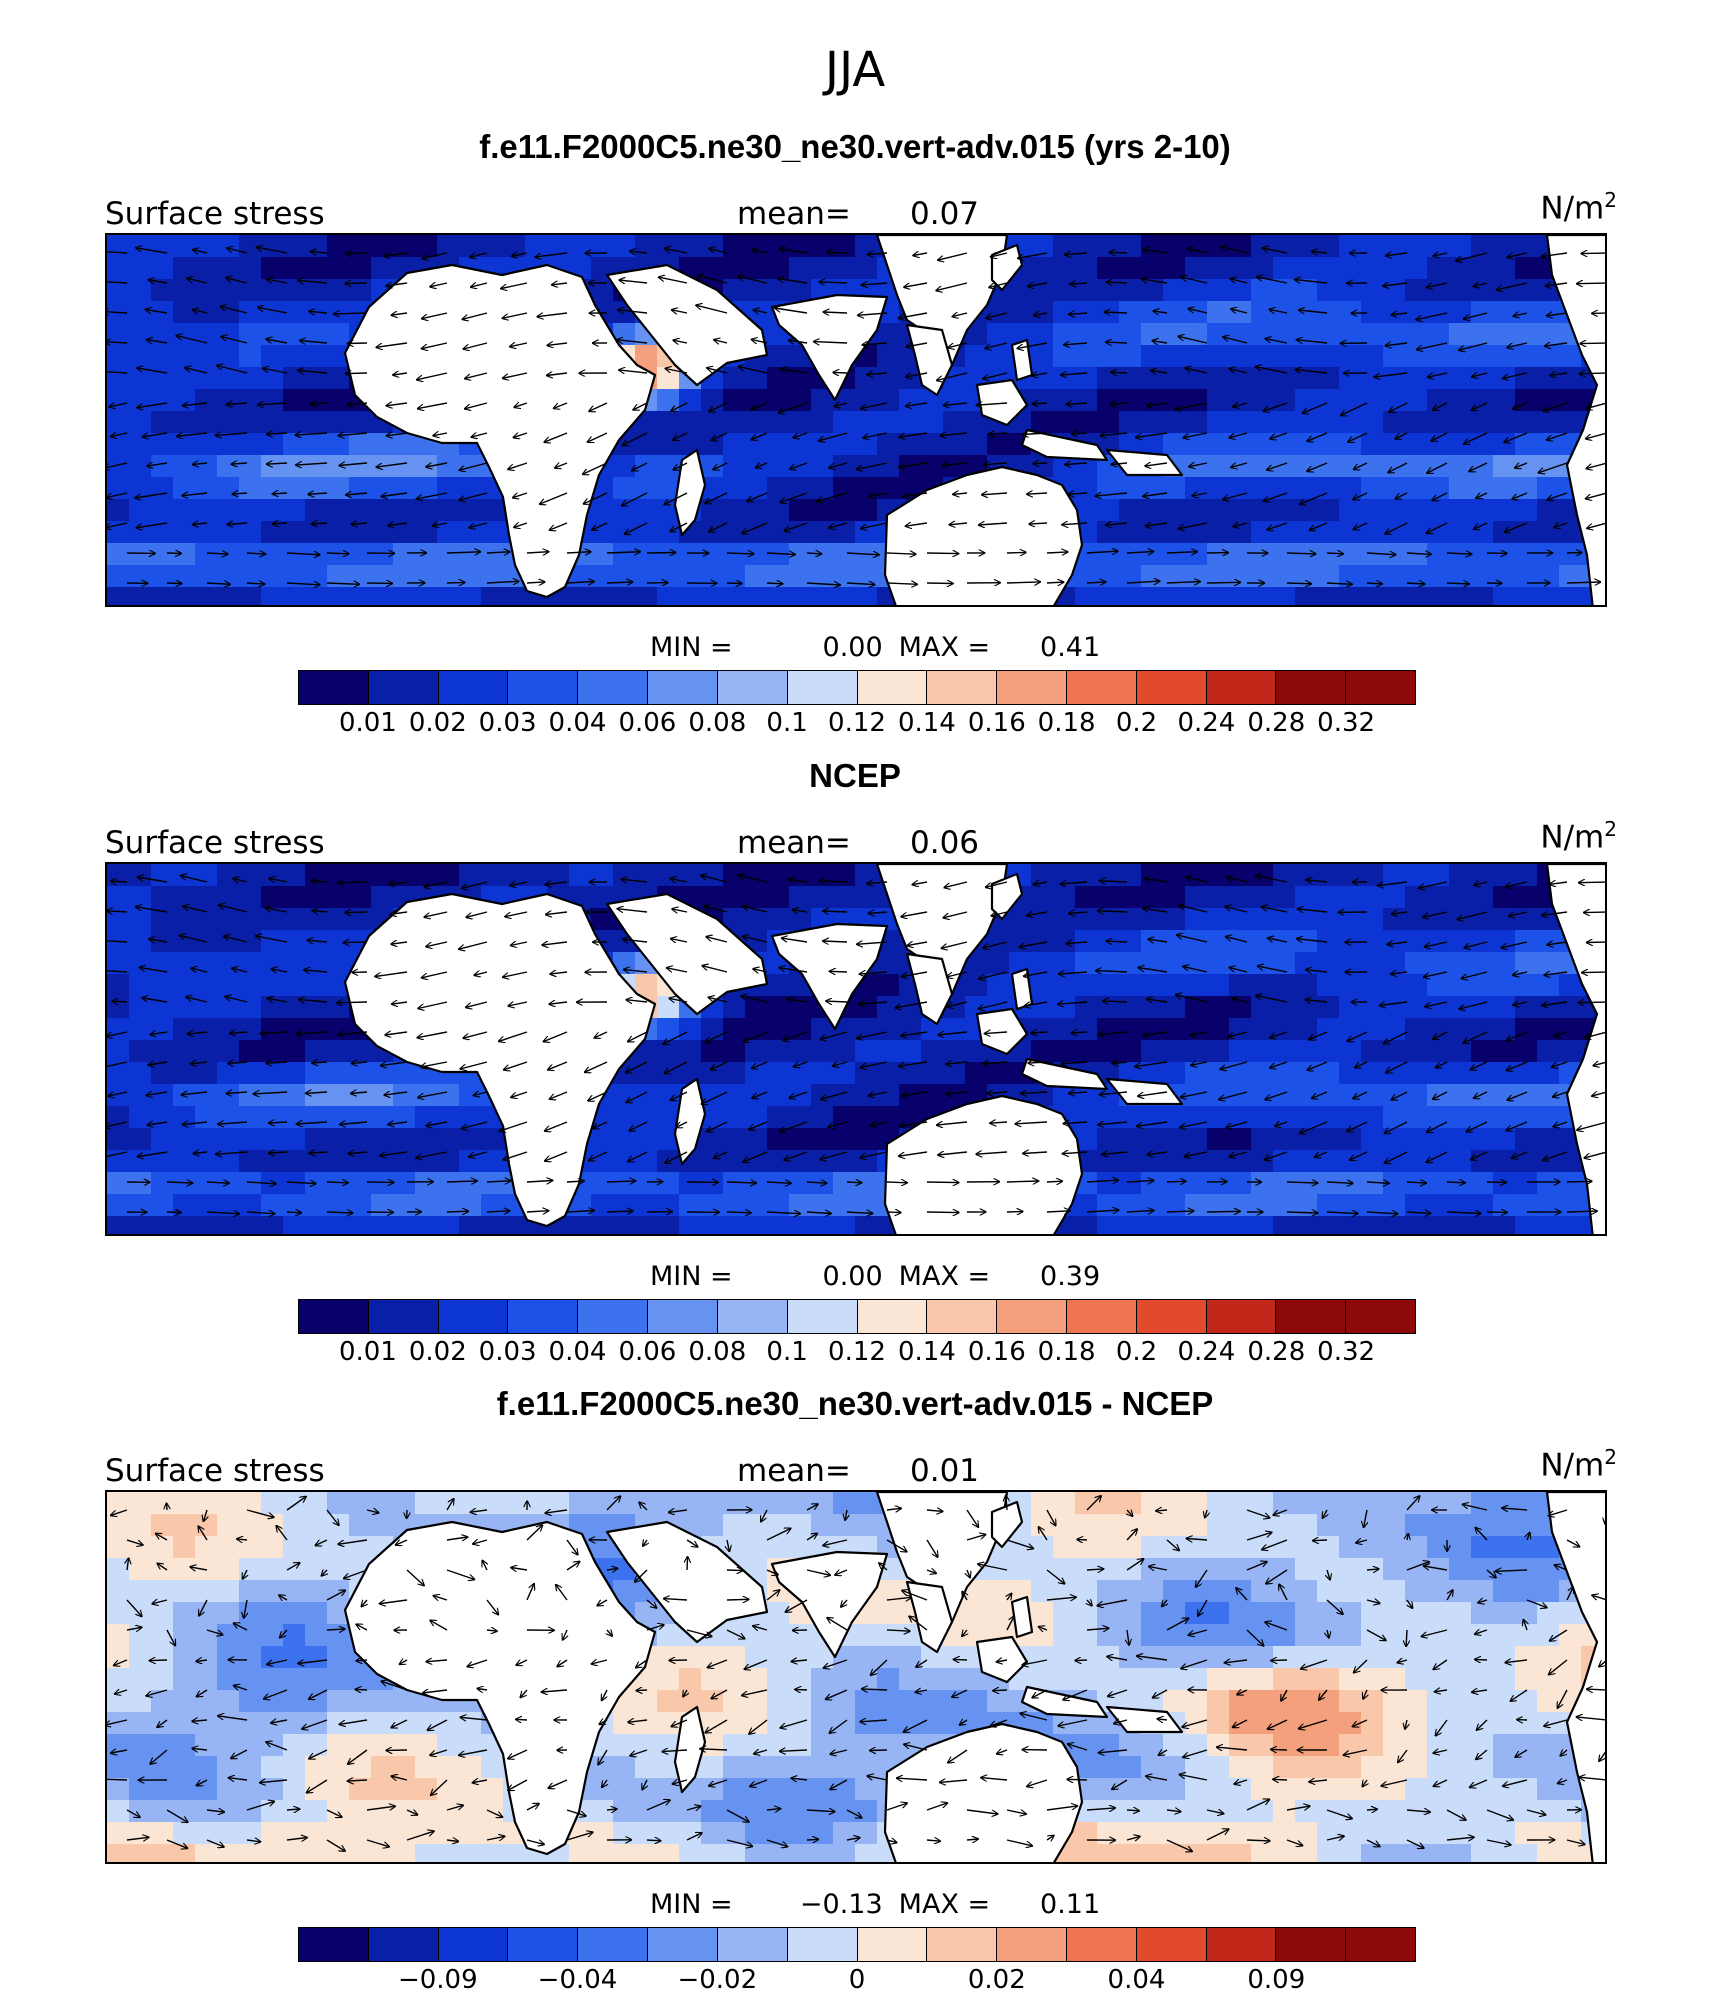  I want to click on wind-stress-vectors, so click(856, 416).